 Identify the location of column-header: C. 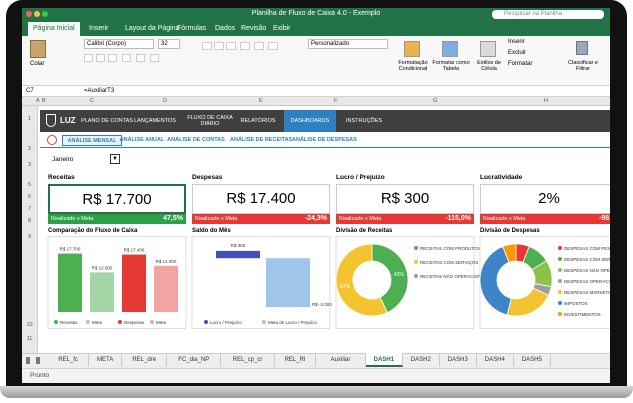
(92, 101).